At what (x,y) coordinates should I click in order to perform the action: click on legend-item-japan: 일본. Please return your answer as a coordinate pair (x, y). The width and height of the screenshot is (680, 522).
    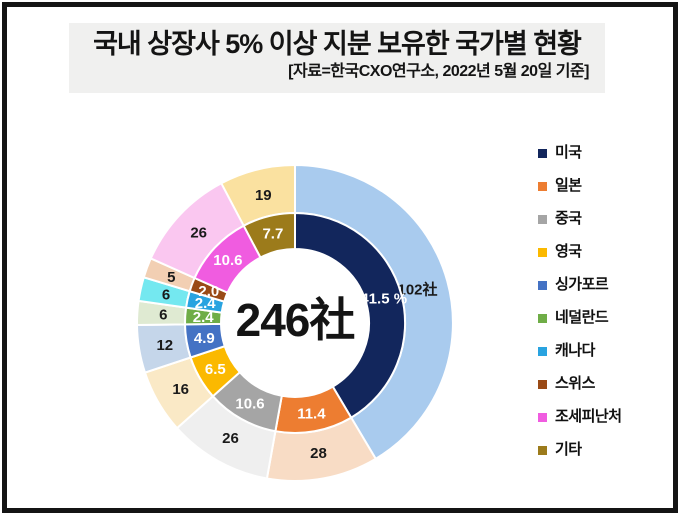
    Looking at the image, I should click on (598, 186).